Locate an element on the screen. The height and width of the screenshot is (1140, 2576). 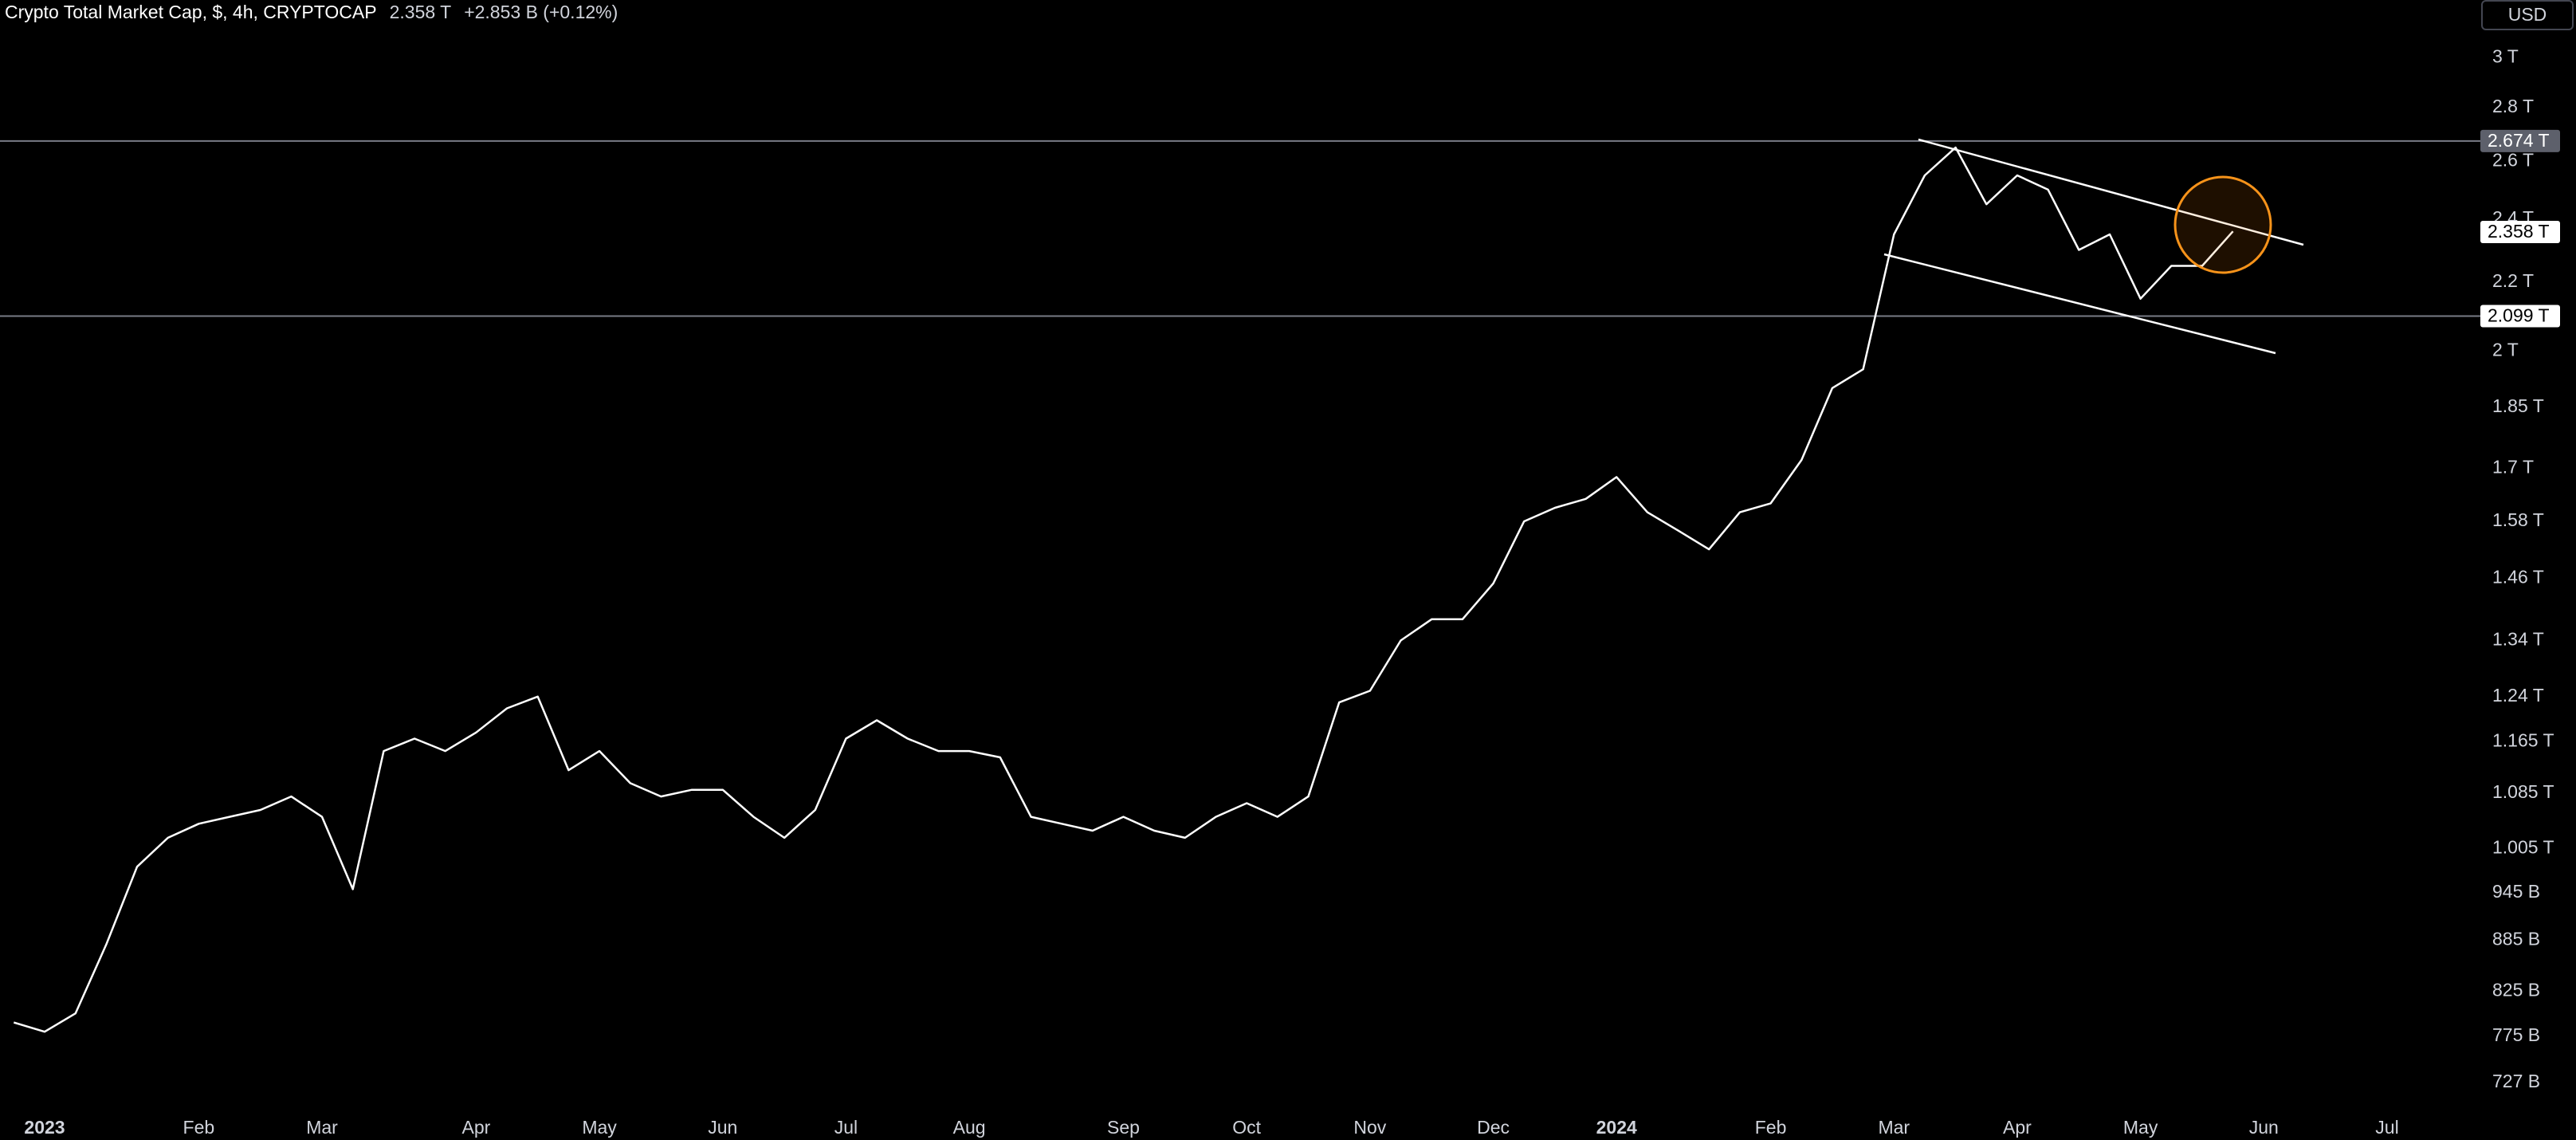
last-price-badge is located at coordinates (2520, 231).